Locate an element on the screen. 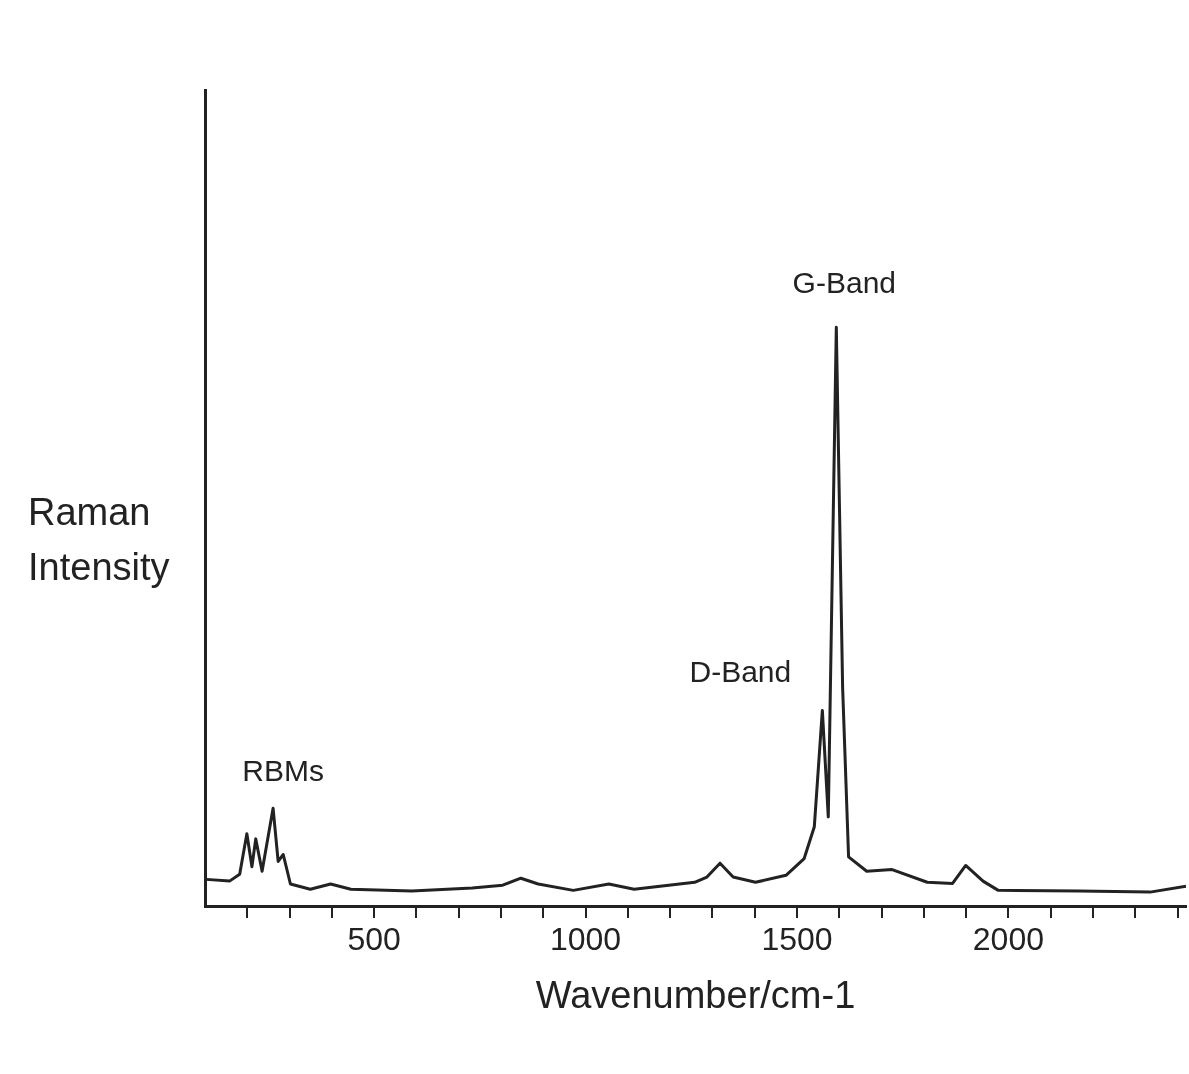  annotation: G-Band is located at coordinates (844, 282).